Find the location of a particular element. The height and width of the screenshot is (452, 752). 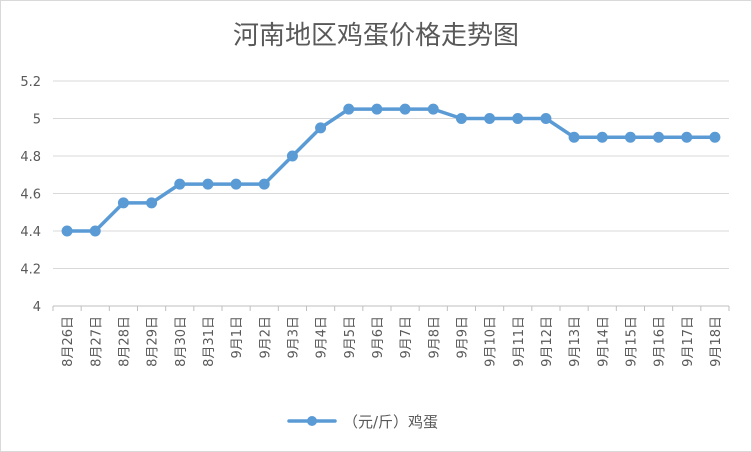

x-tick-label: 8月26日 is located at coordinates (68, 341).